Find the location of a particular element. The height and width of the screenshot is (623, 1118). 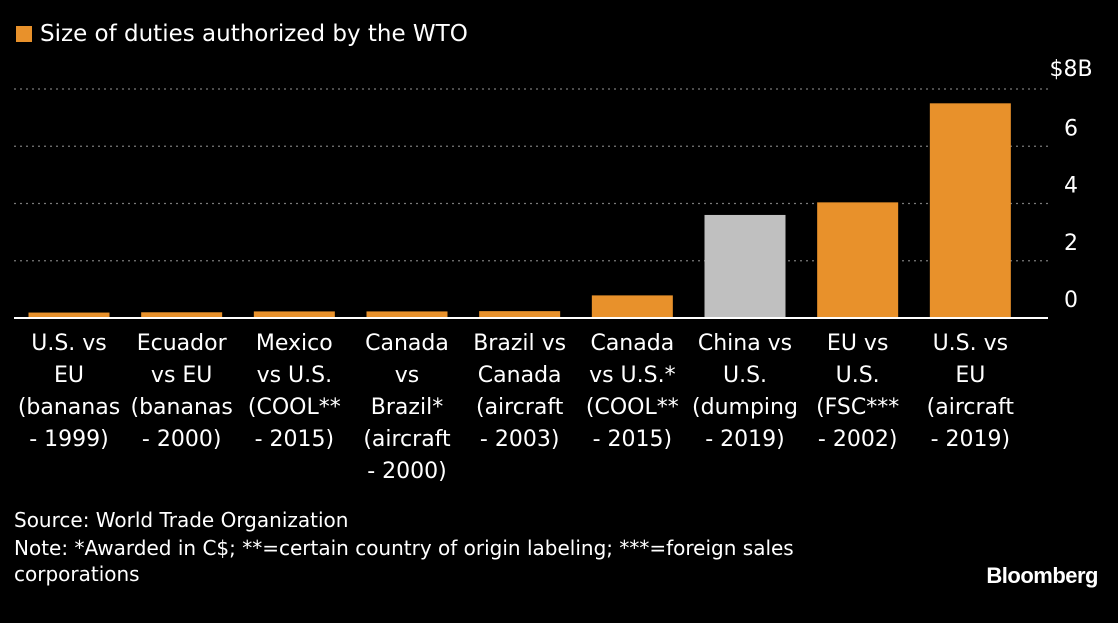

x-tick-label: - 2003) is located at coordinates (520, 439).